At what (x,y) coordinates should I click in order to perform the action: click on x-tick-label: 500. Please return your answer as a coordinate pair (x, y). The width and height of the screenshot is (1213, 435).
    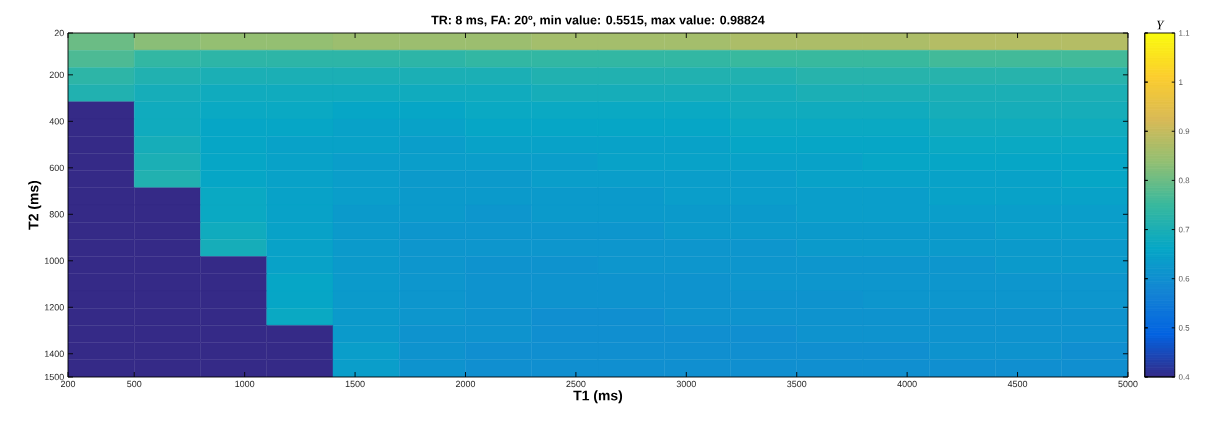
    Looking at the image, I should click on (134, 384).